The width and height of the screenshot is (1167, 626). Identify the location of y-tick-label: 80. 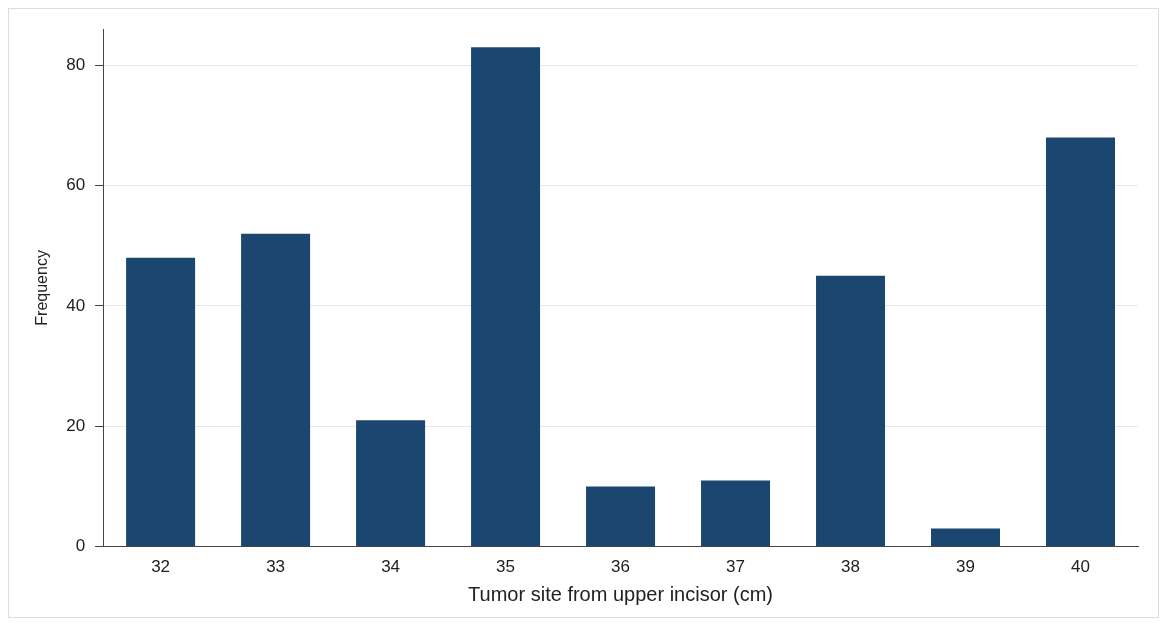
(76, 64).